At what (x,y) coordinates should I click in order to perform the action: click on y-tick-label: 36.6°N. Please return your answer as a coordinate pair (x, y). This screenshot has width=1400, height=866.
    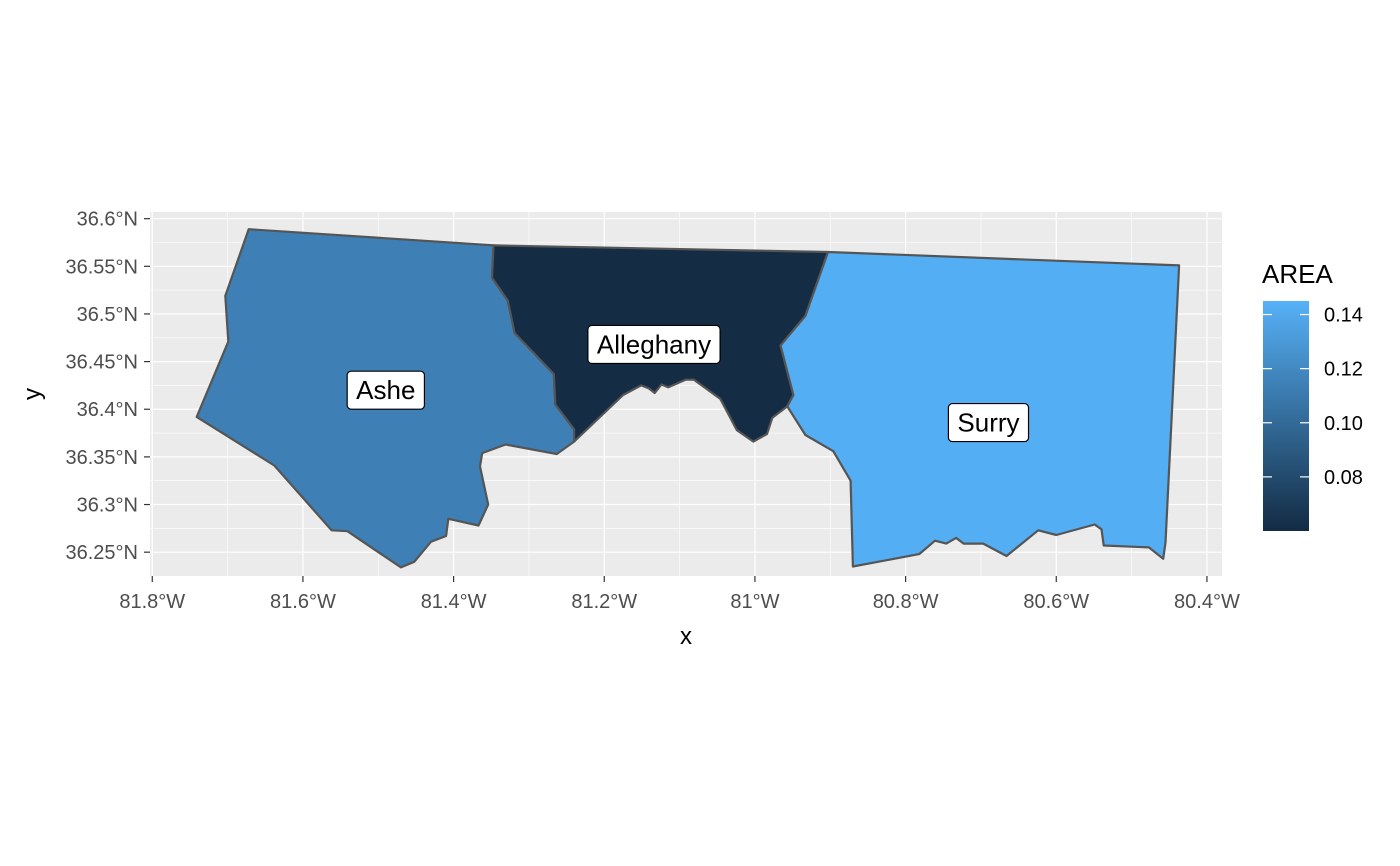
    Looking at the image, I should click on (107, 220).